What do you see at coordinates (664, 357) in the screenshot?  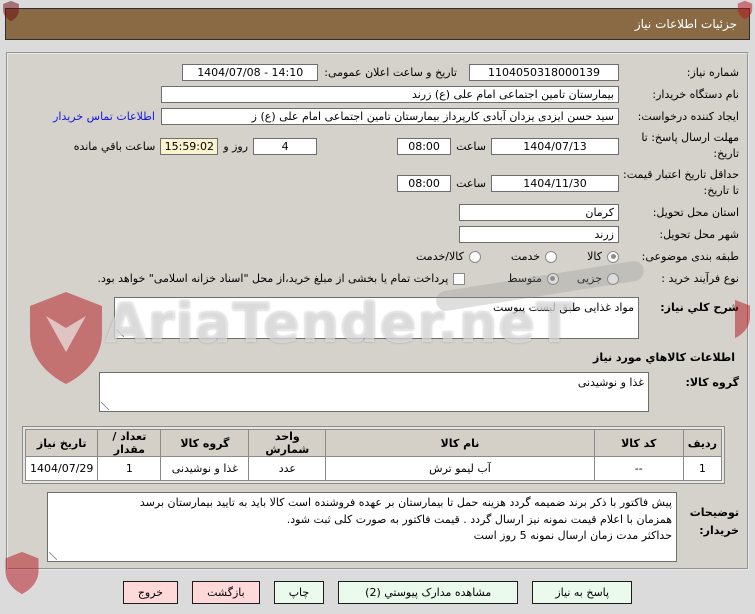 I see `goods-section-heading: اطلاعات کالاهاي مورد نیاز` at bounding box center [664, 357].